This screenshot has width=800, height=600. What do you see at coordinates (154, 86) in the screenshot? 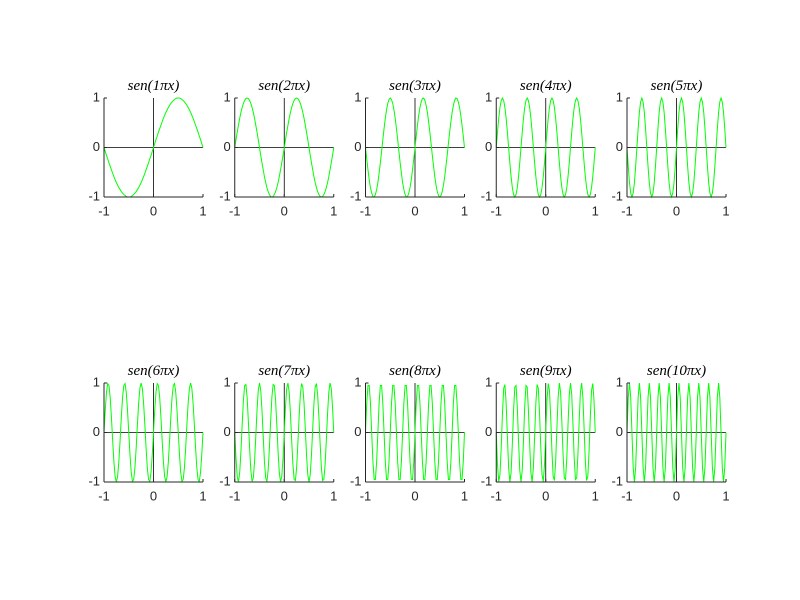
I see `subplot-title: sen(1πx)` at bounding box center [154, 86].